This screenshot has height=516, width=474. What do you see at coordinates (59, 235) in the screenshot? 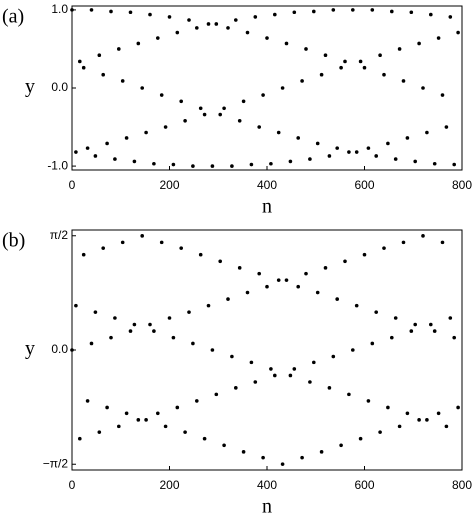
I see `y-tick-label: π/2` at bounding box center [59, 235].